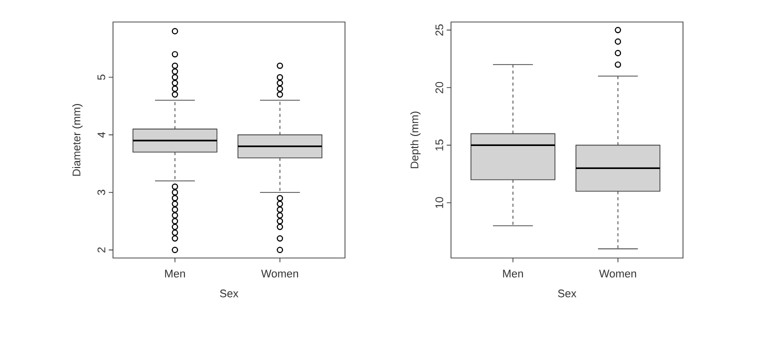  Describe the element at coordinates (102, 249) in the screenshot. I see `y-tick-label: 2` at that location.